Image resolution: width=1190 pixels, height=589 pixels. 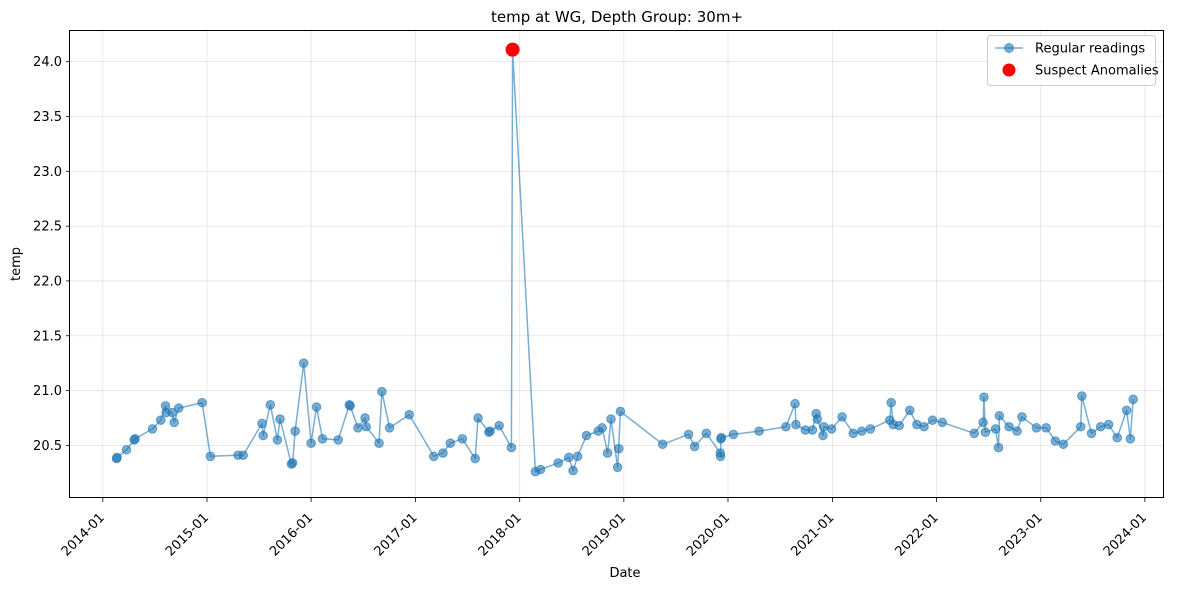 I want to click on y-tick-label: 21.0, so click(x=47, y=391).